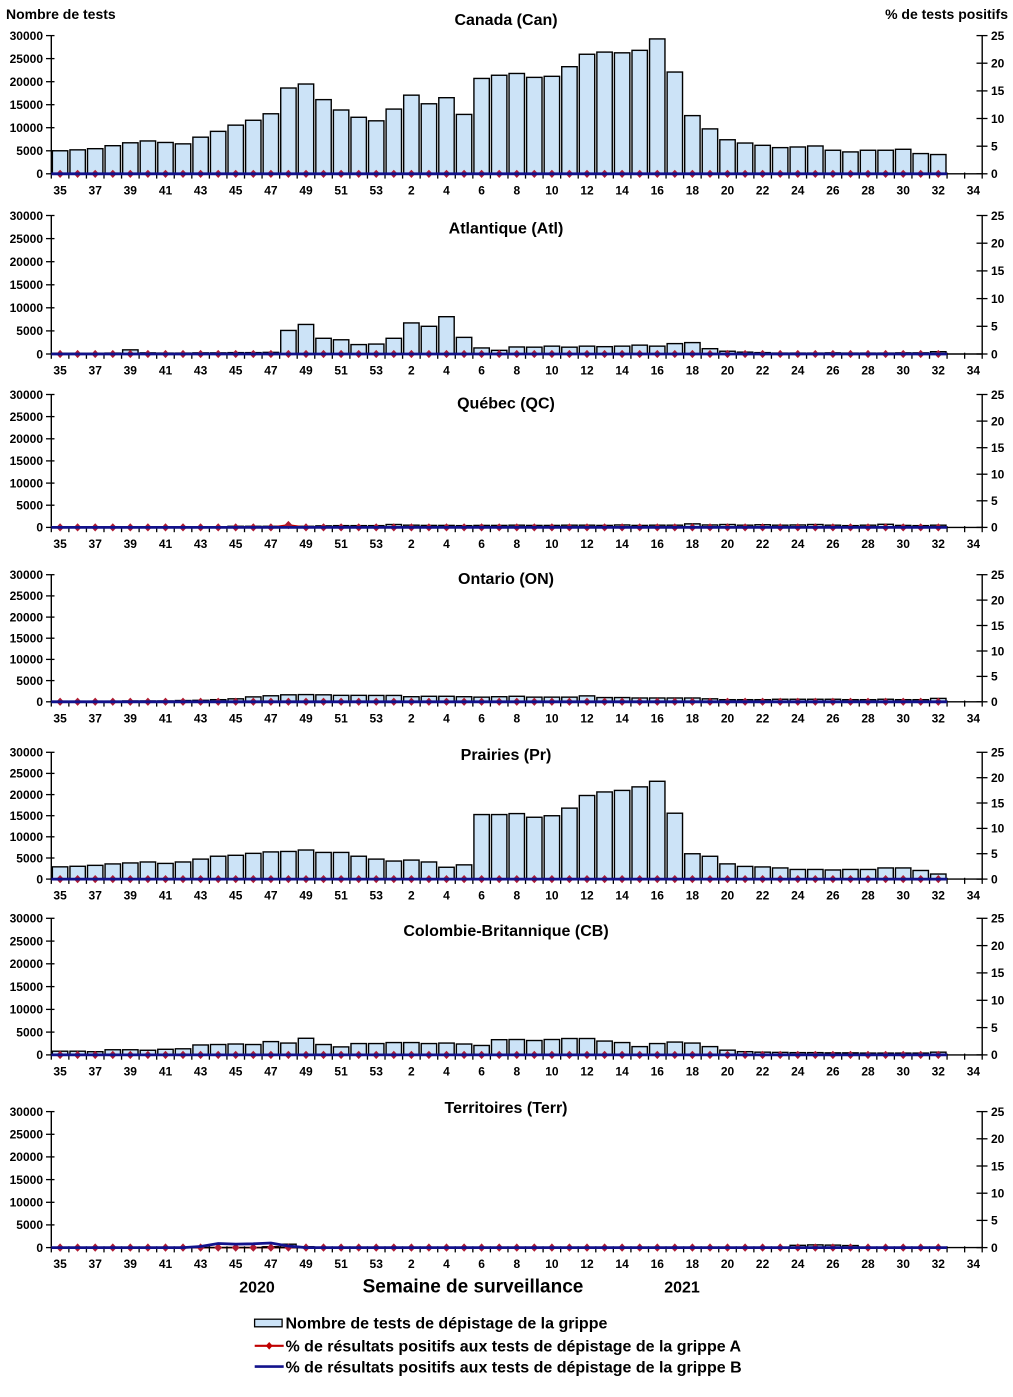  What do you see at coordinates (257, 1288) in the screenshot?
I see `svg-text: 2020` at bounding box center [257, 1288].